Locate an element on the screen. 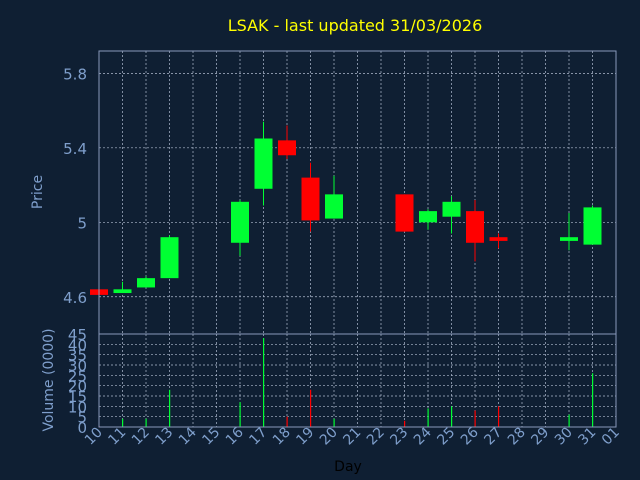  volume-y-tick-label: 35 is located at coordinates (77, 356).